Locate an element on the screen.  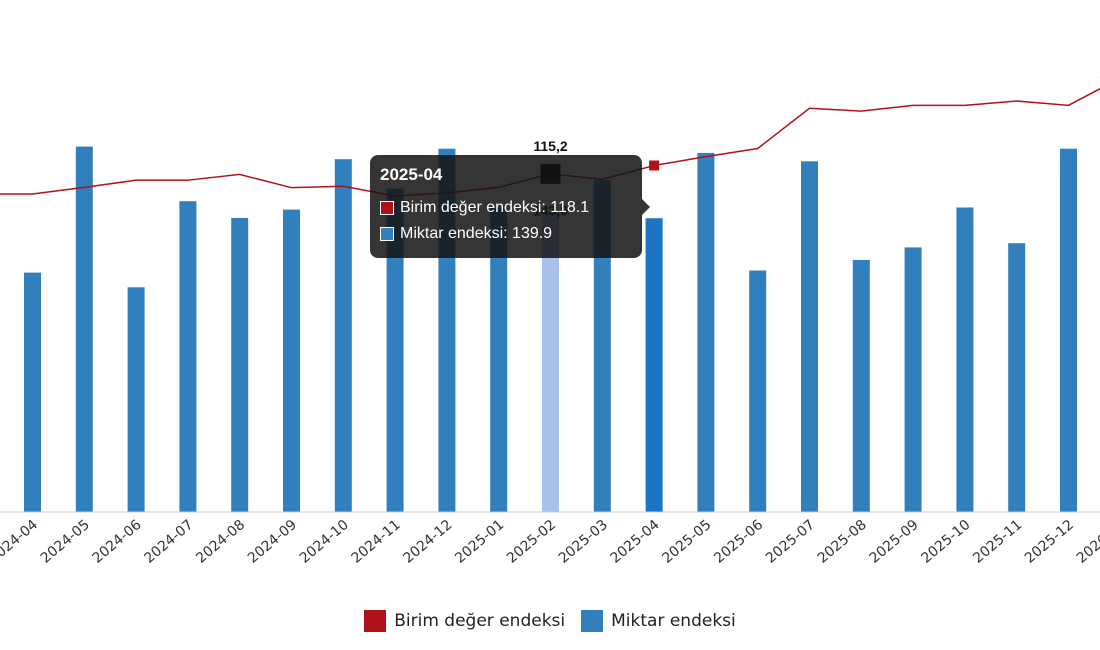
x-tick-label: 2025-02 is located at coordinates (531, 542).